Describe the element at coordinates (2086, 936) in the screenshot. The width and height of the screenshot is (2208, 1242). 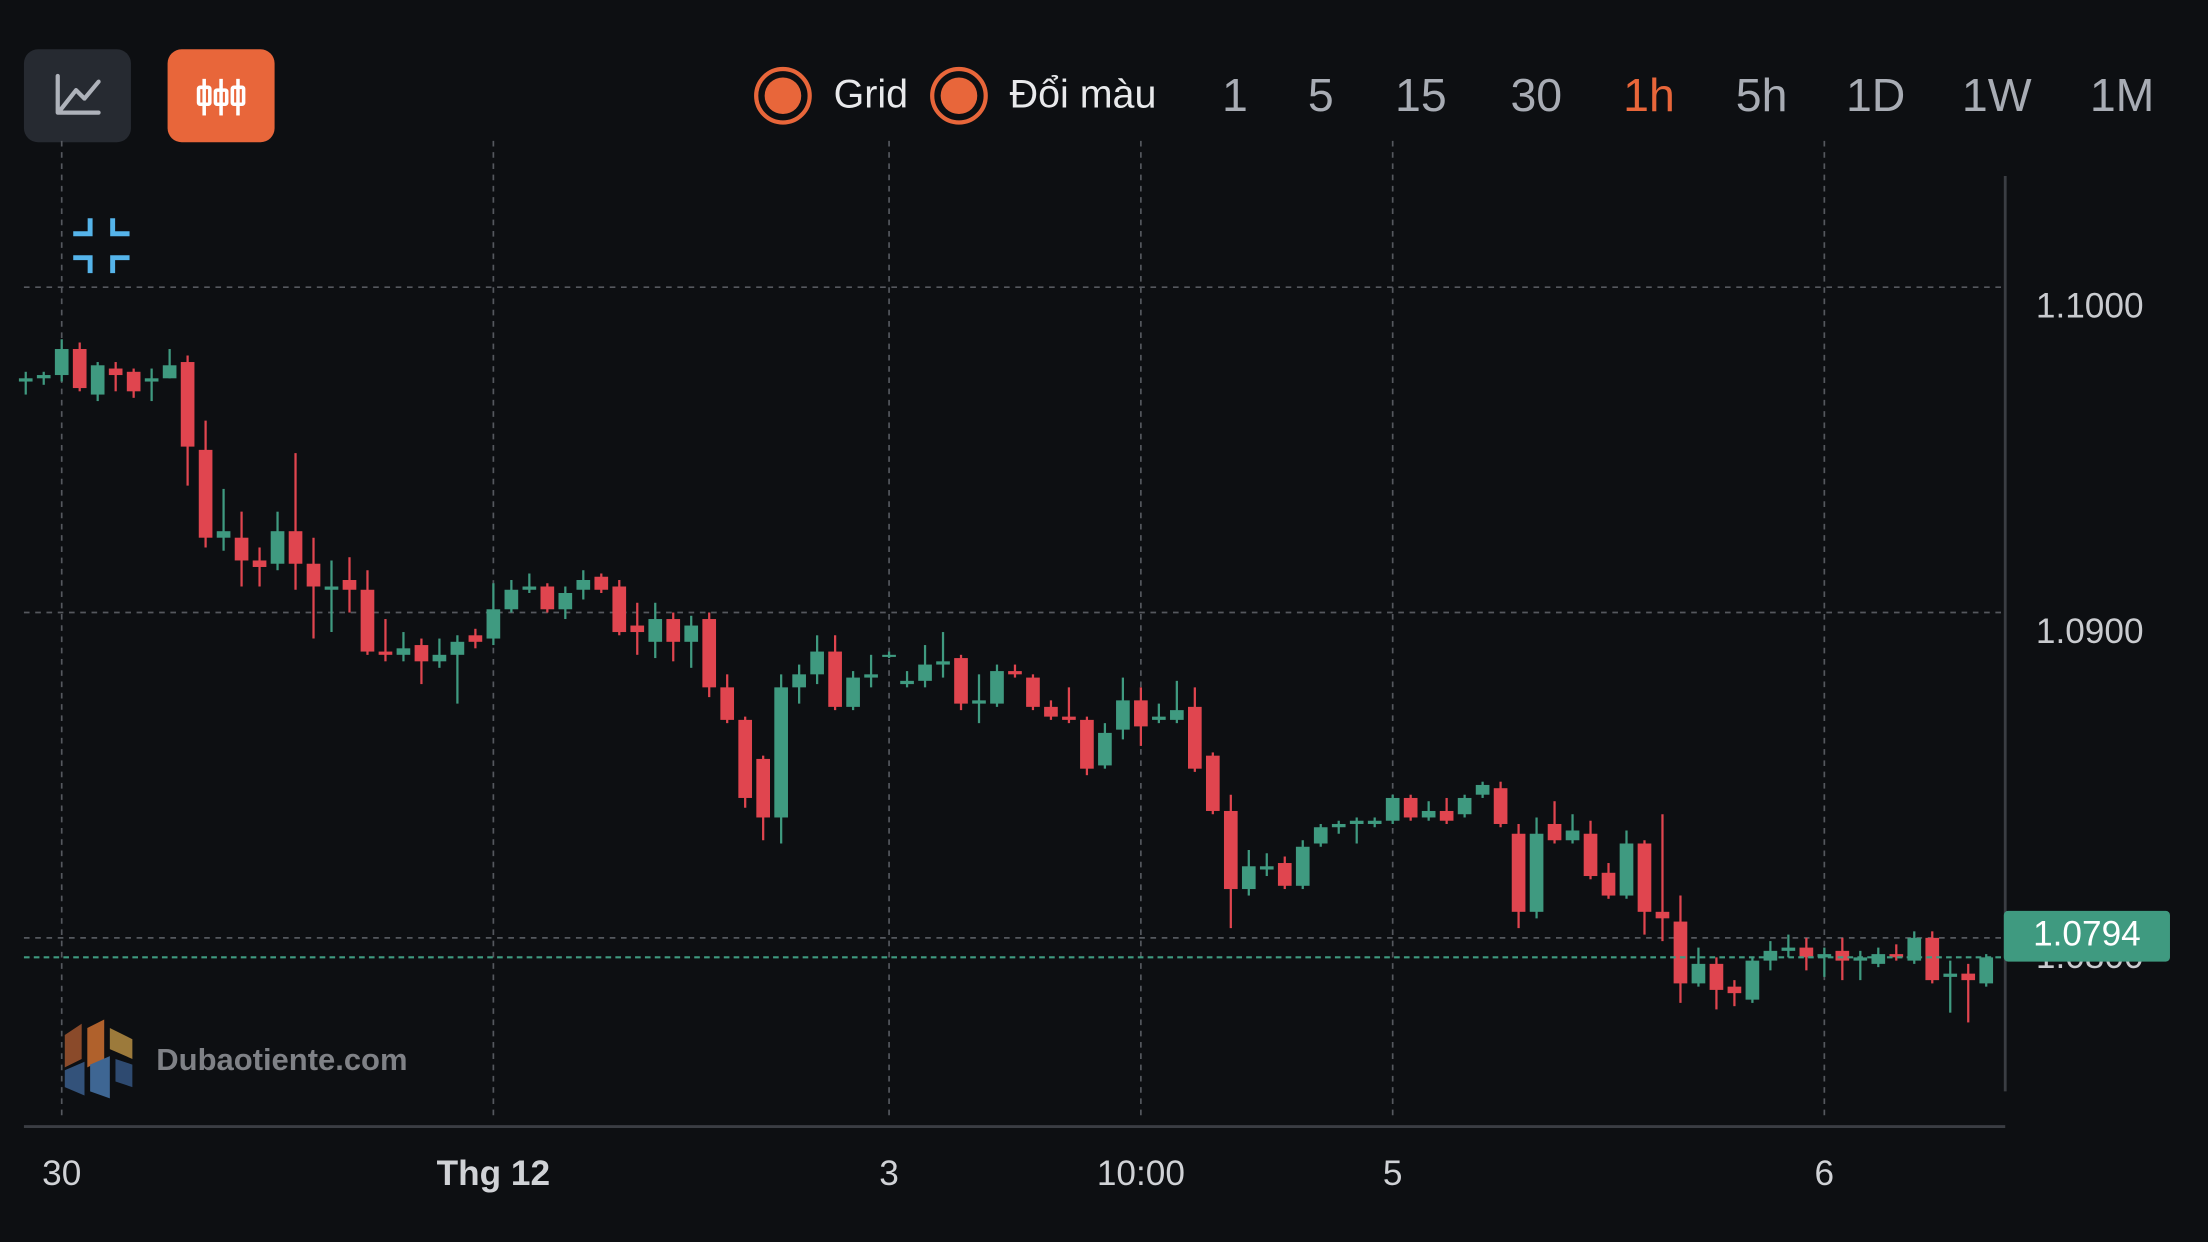
I see `current-price-badge` at that location.